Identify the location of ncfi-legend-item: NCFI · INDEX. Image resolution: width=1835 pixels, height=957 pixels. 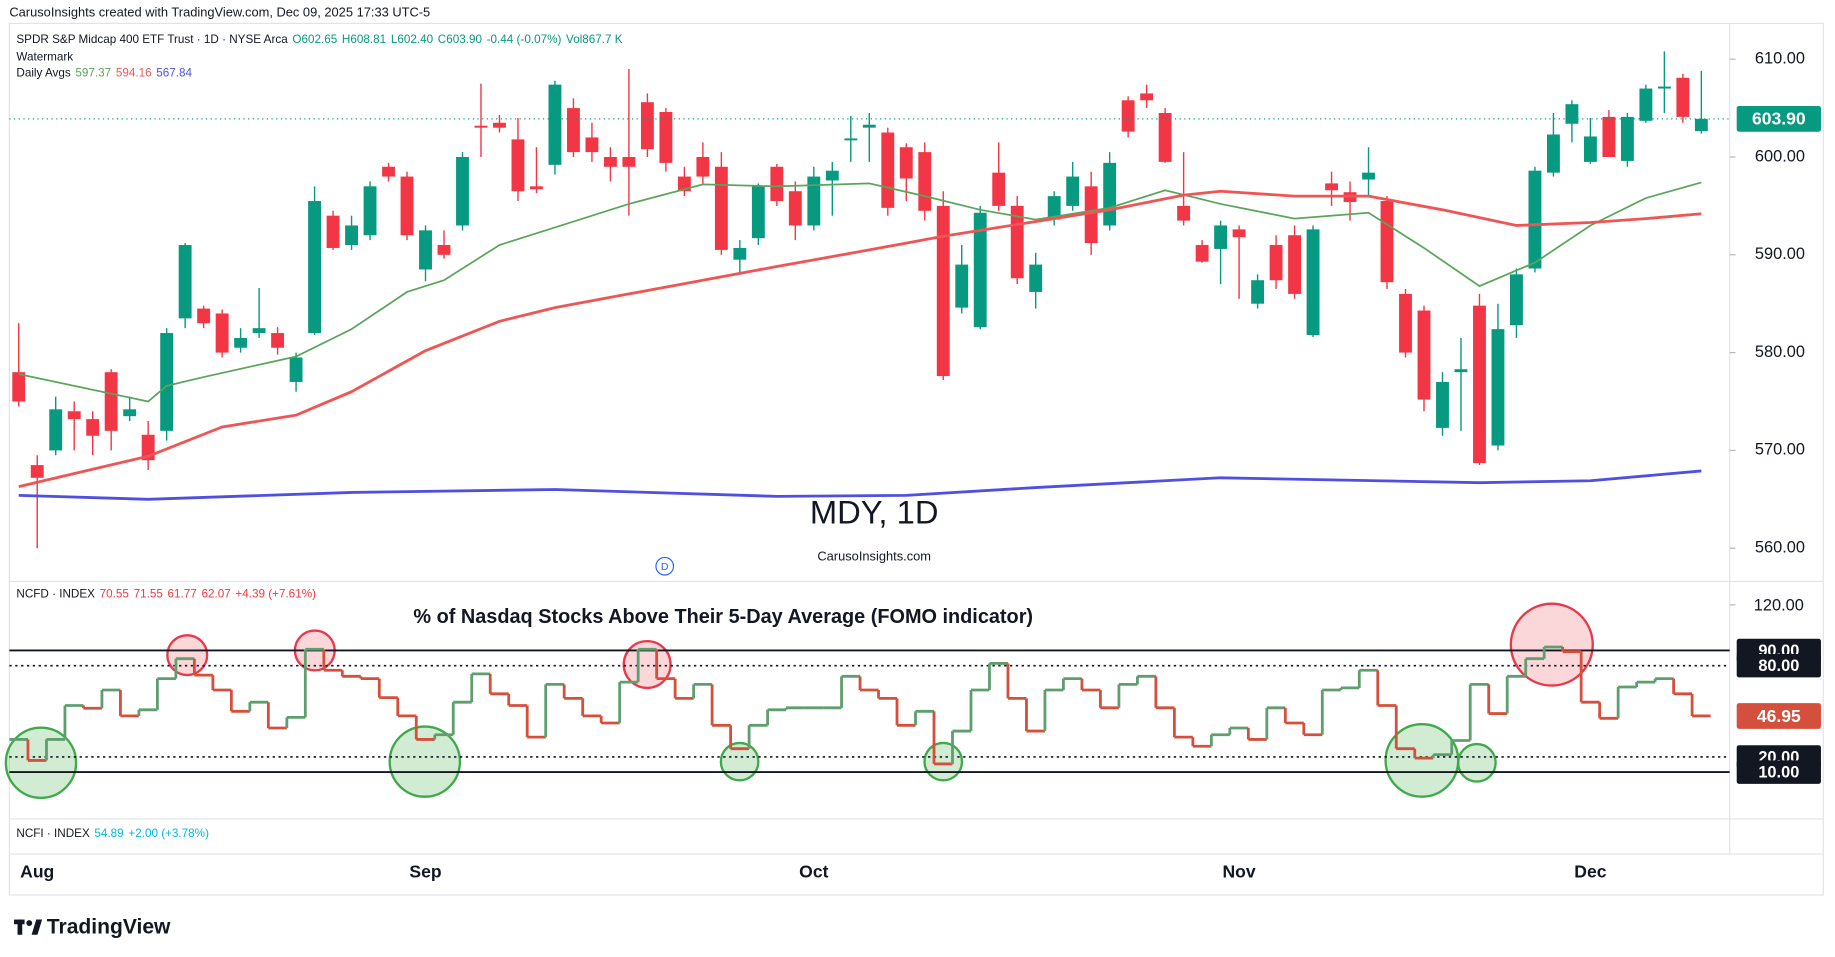
(53, 833).